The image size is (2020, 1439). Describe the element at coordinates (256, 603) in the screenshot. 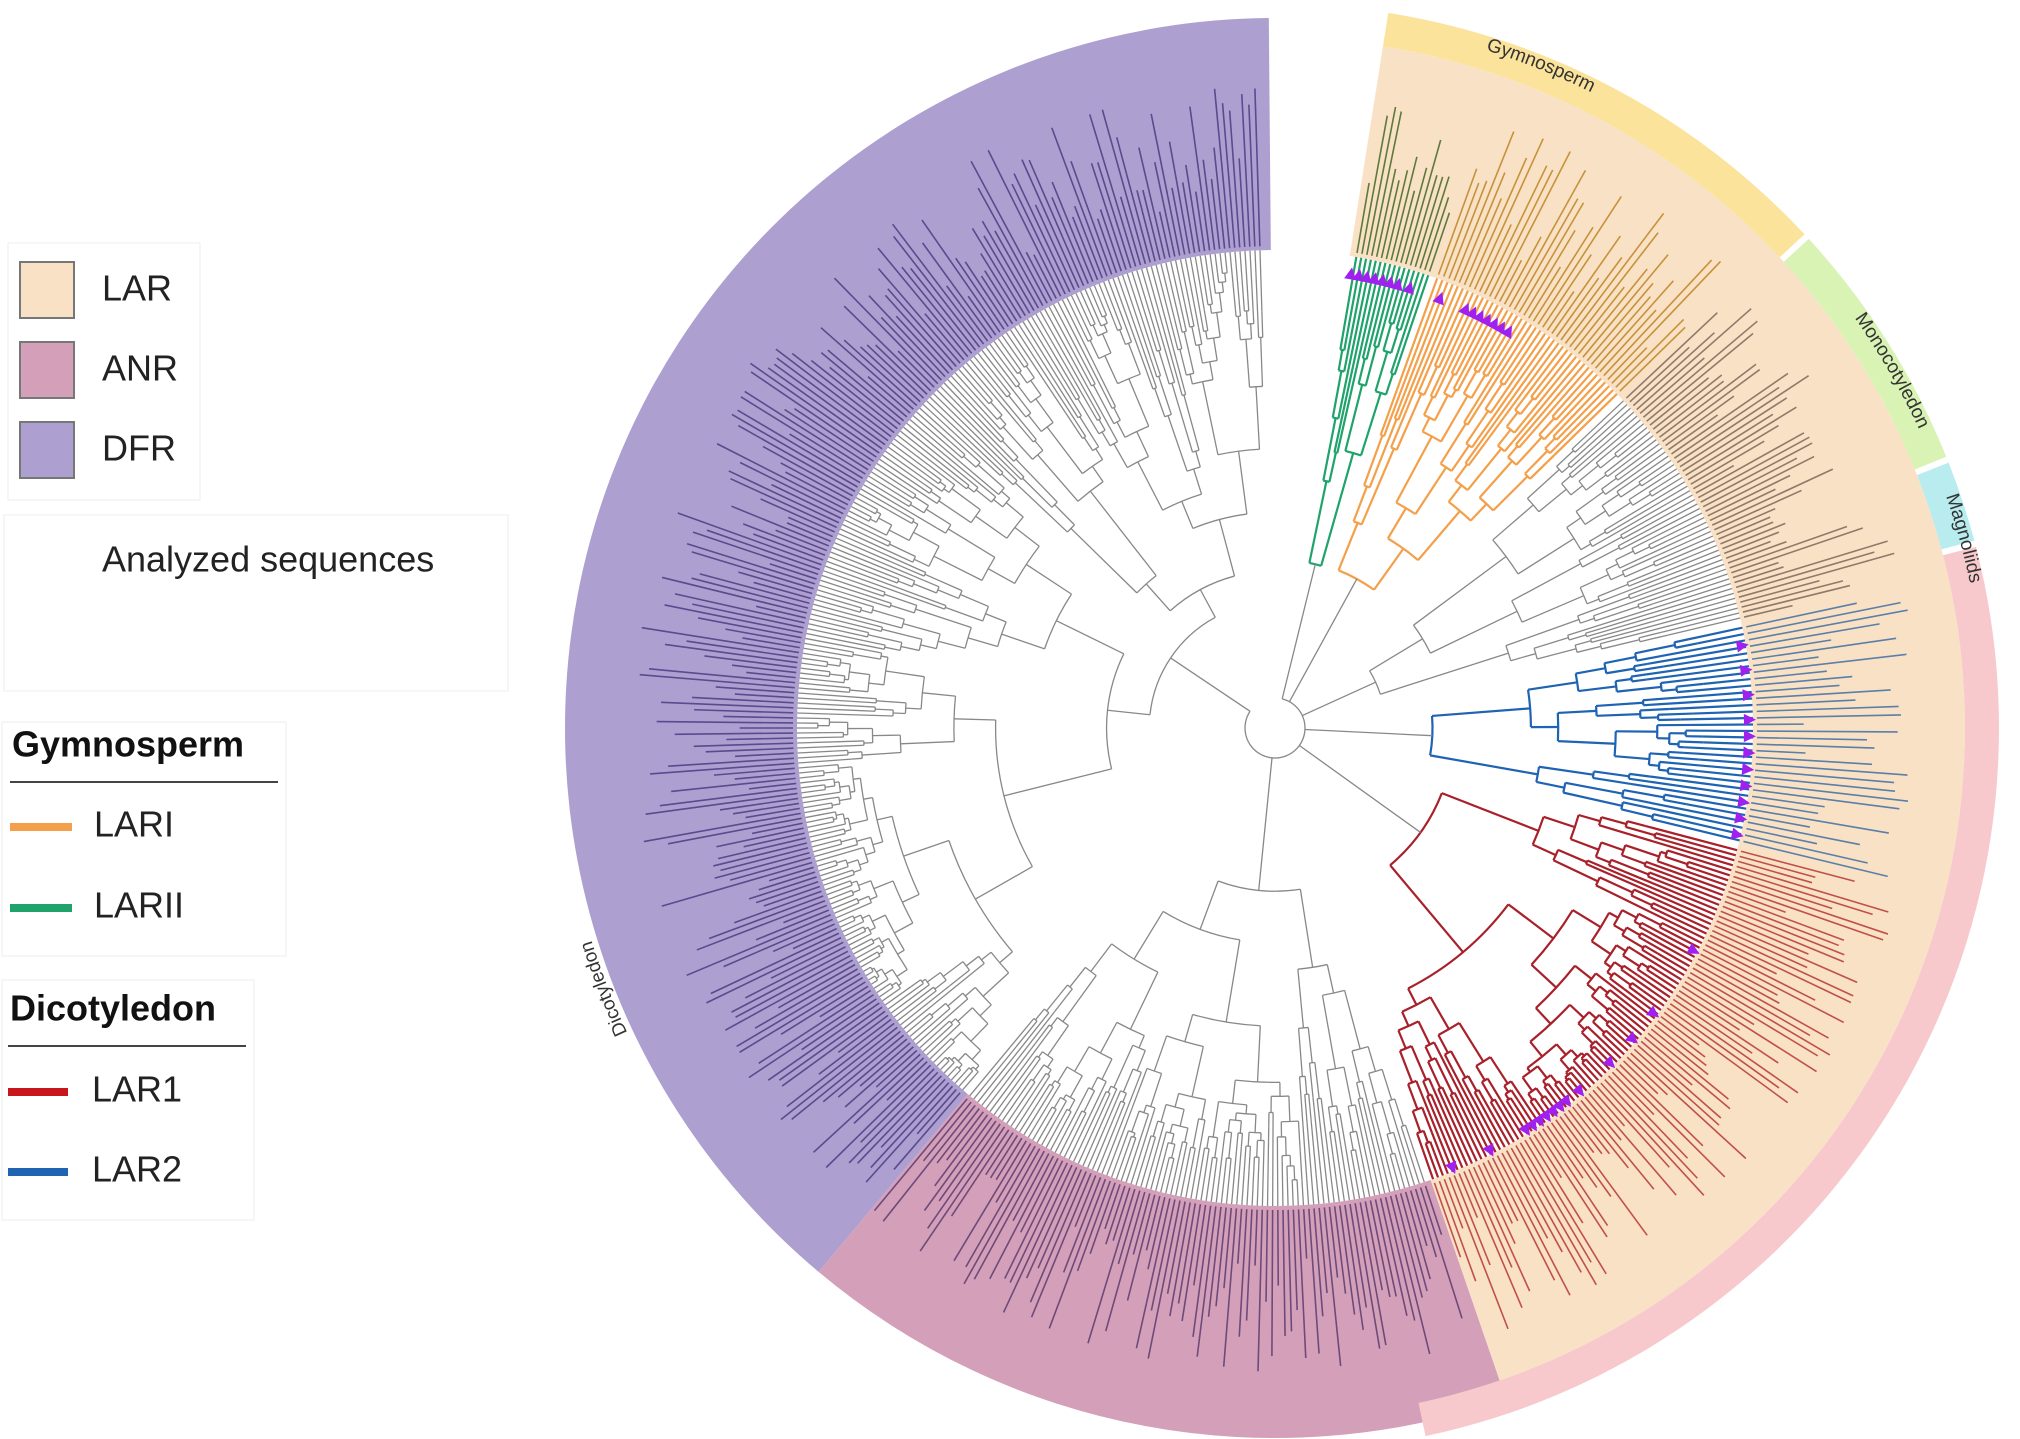

I see `legend-box` at that location.